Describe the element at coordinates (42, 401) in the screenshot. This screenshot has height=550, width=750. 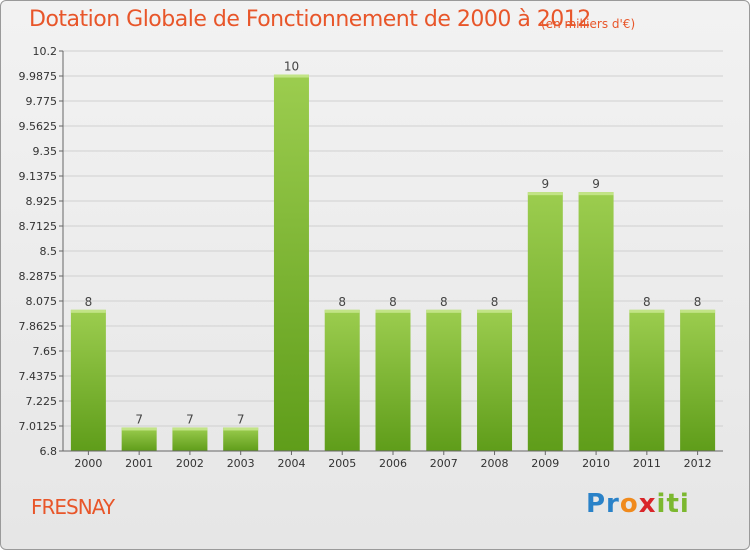
I see `y-tick-label: 7.225` at that location.